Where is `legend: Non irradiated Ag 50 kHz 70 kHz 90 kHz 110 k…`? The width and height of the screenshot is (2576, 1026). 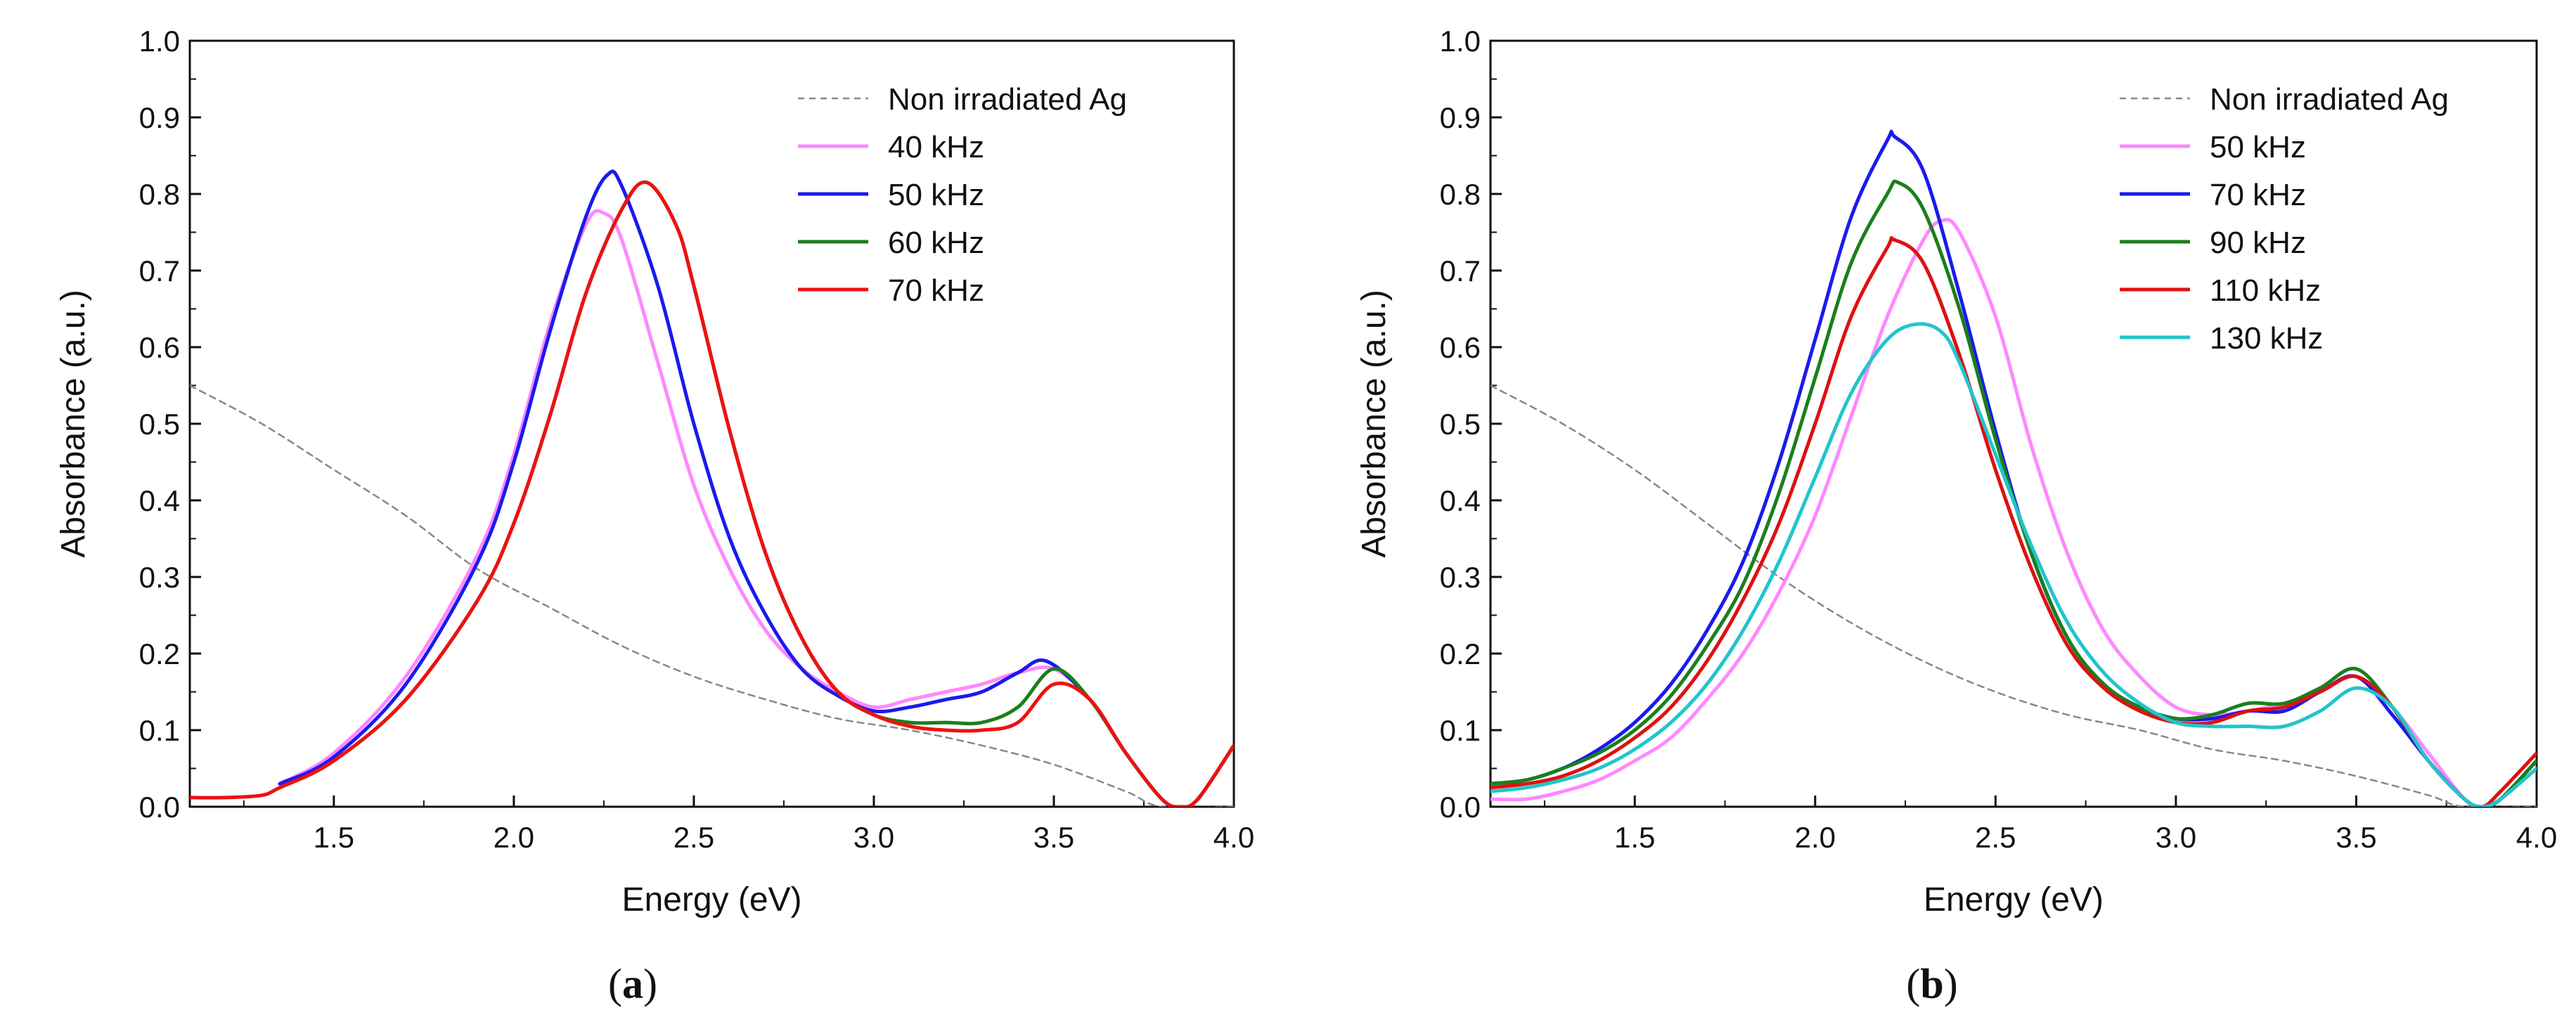
legend: Non irradiated Ag 50 kHz 70 kHz 90 kHz 110 k… is located at coordinates (2284, 219).